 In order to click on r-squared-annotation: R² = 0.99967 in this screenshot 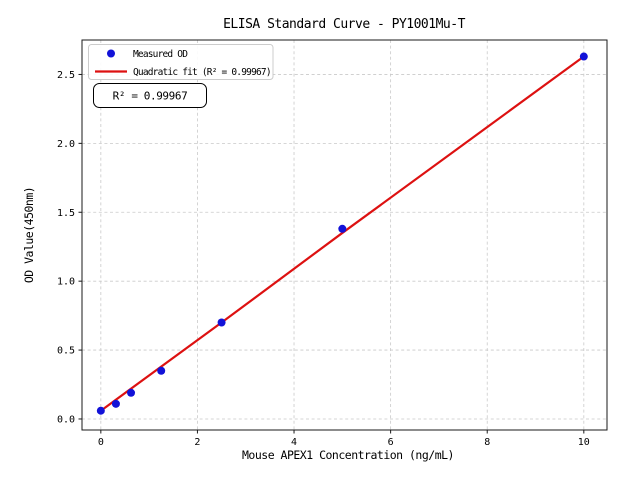, I will do `click(150, 95)`.